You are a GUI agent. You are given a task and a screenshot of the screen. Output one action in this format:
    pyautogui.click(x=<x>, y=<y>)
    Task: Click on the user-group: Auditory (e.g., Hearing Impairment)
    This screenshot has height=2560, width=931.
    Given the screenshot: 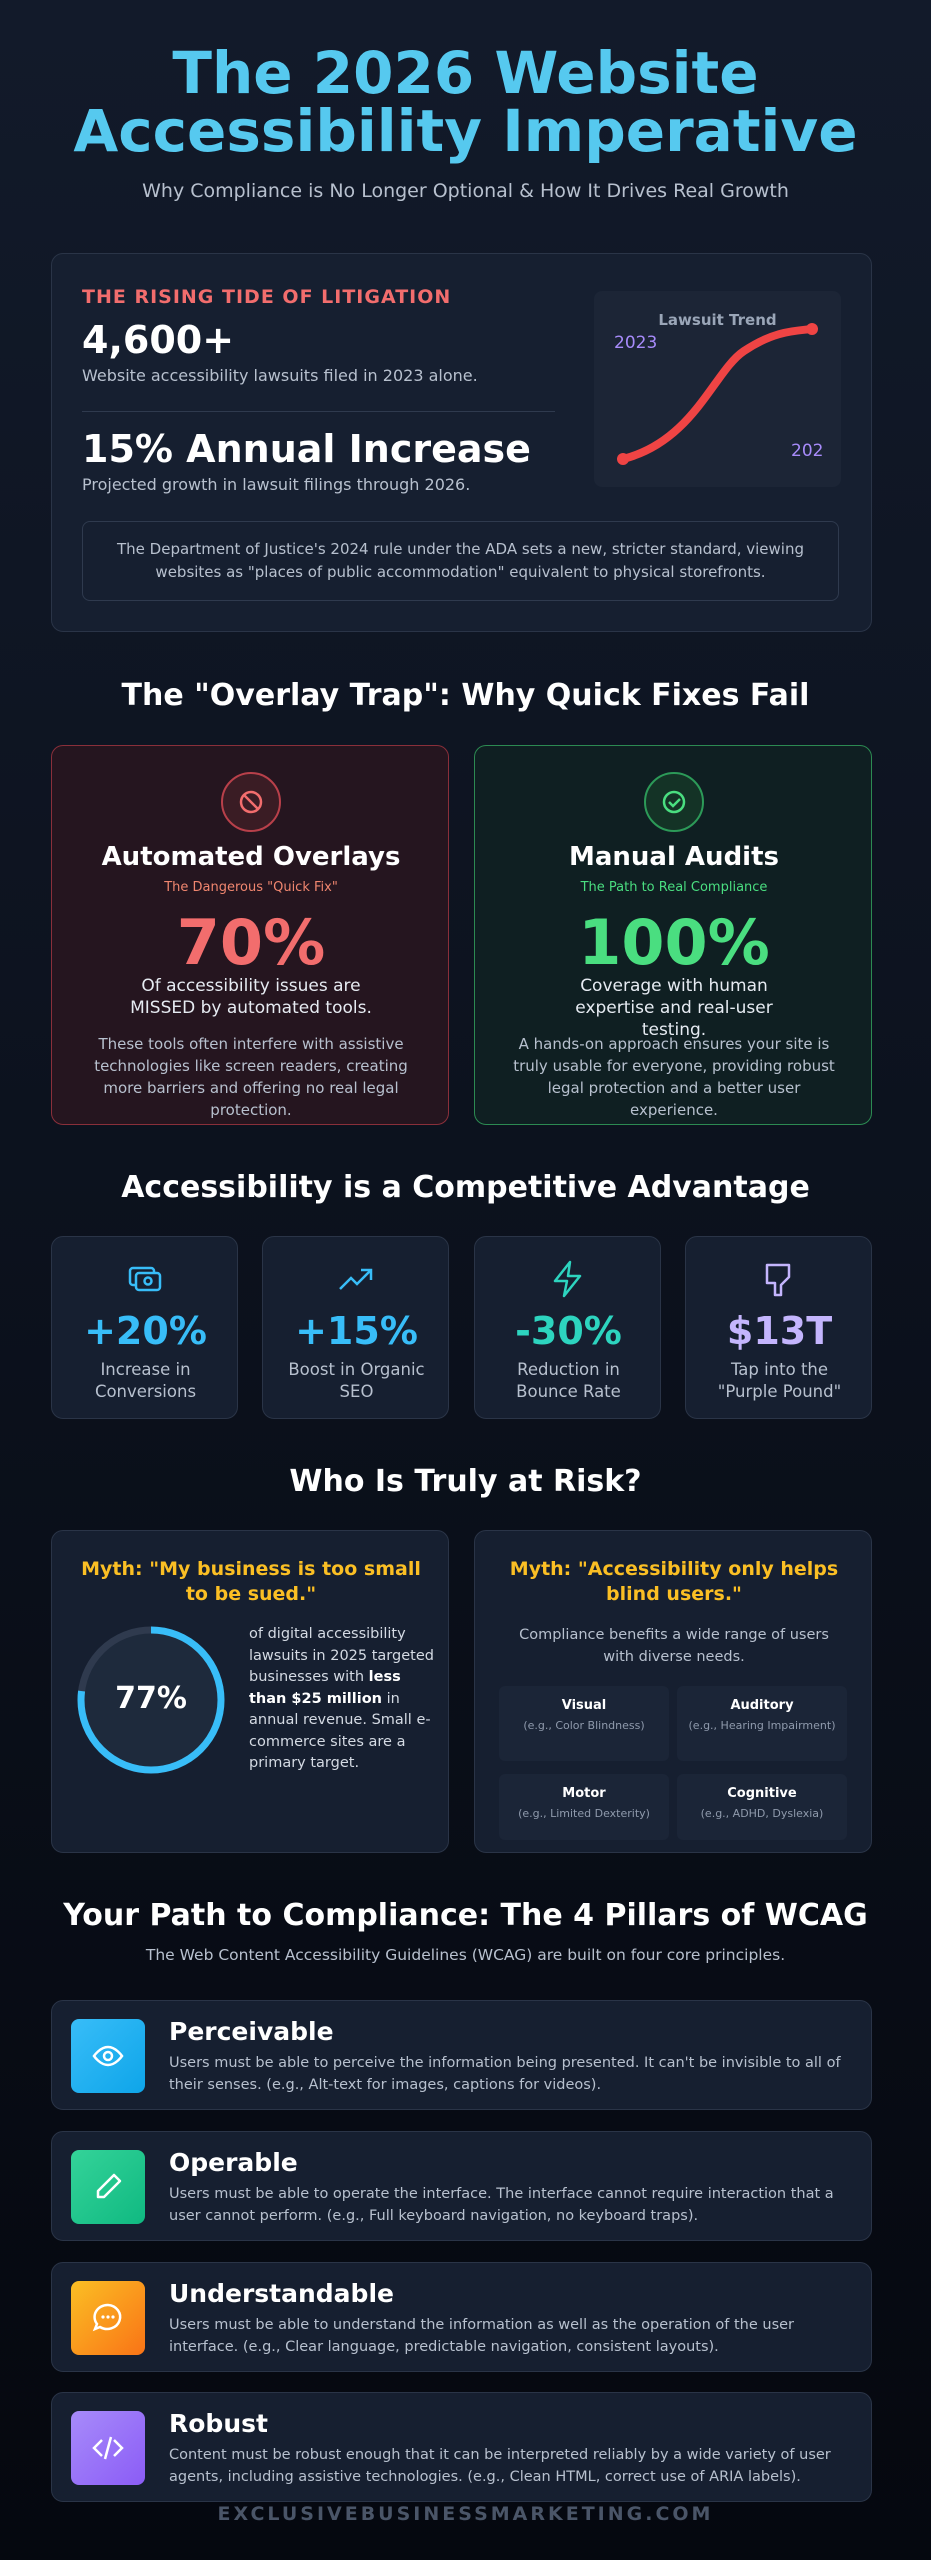 What is the action you would take?
    pyautogui.click(x=762, y=1723)
    